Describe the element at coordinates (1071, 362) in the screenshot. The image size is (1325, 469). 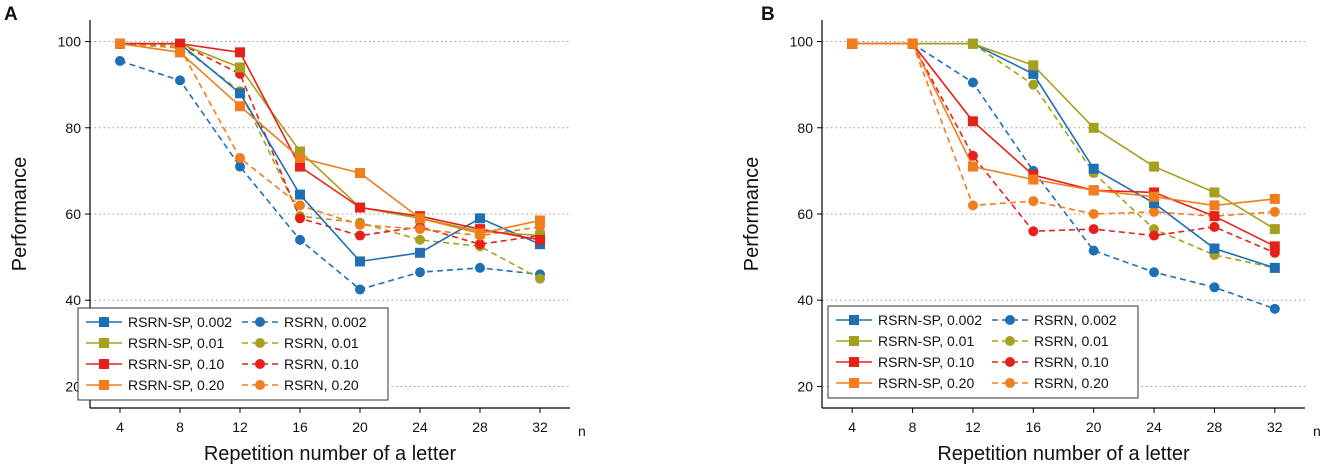
I see `legend-label: RSRN, 0.10` at that location.